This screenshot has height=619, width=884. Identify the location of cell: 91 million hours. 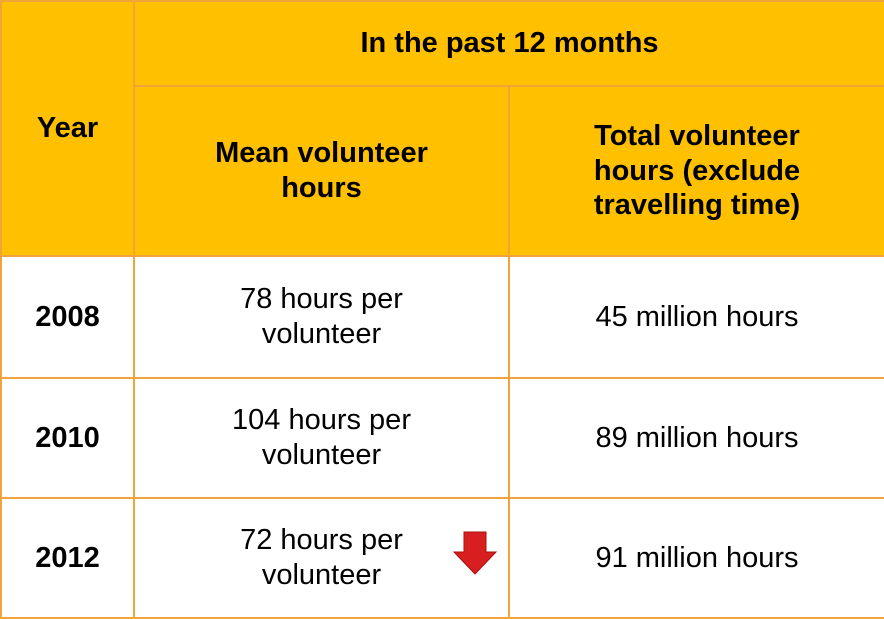
(695, 558).